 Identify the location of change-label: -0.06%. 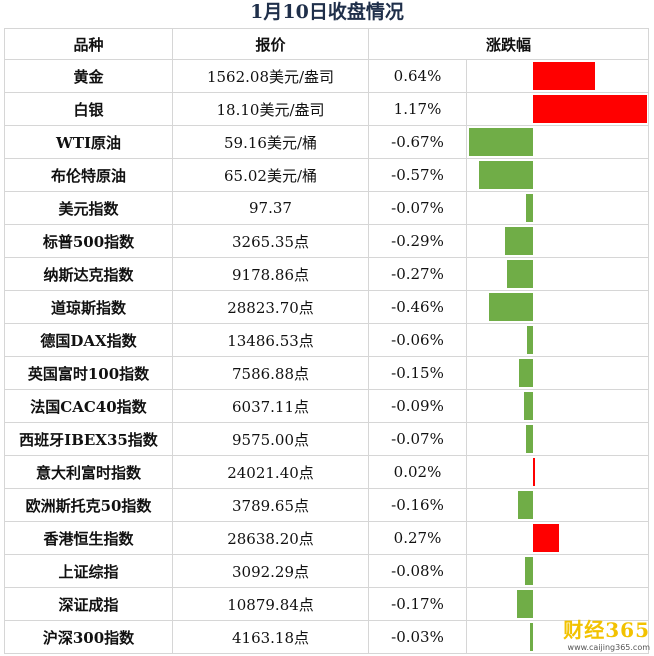
(417, 340).